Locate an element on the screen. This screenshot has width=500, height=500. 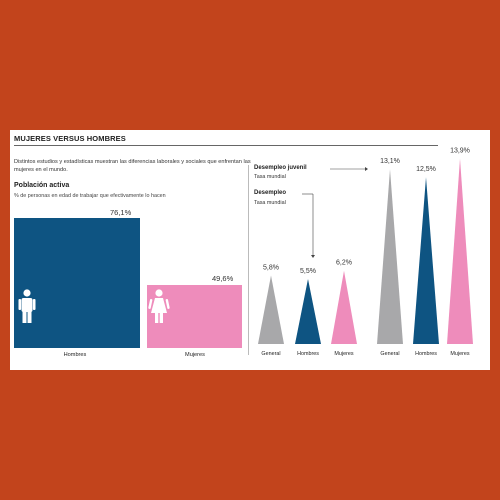
bar-hombres-active is located at coordinates (77, 283).